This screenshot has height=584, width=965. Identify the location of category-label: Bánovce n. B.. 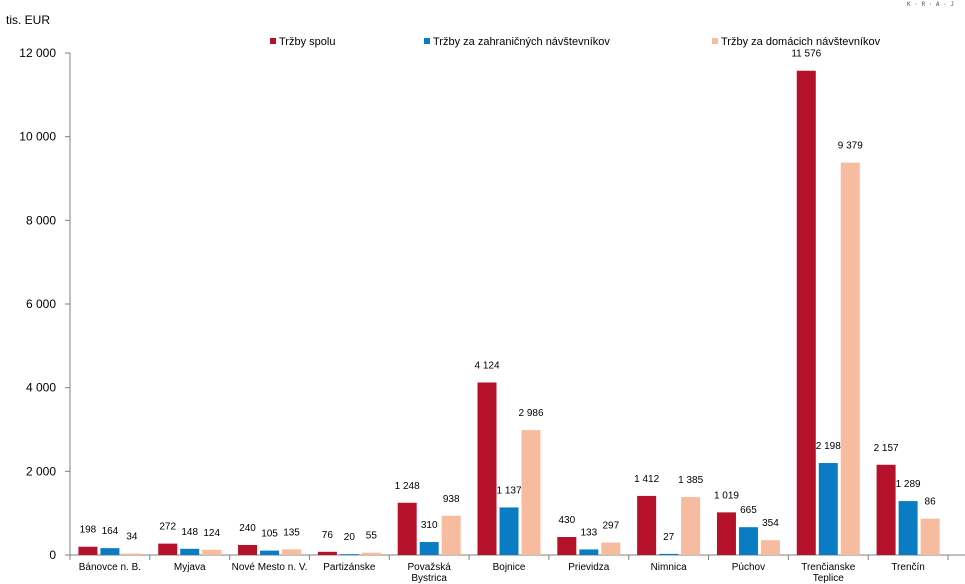
(110, 567).